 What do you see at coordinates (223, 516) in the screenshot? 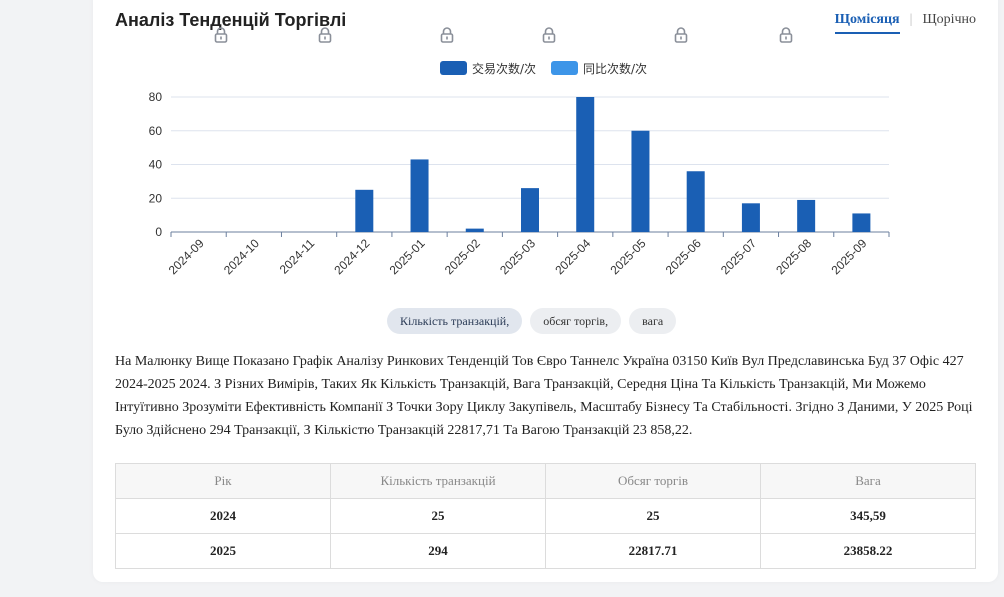
I see `cell-year: 2024` at bounding box center [223, 516].